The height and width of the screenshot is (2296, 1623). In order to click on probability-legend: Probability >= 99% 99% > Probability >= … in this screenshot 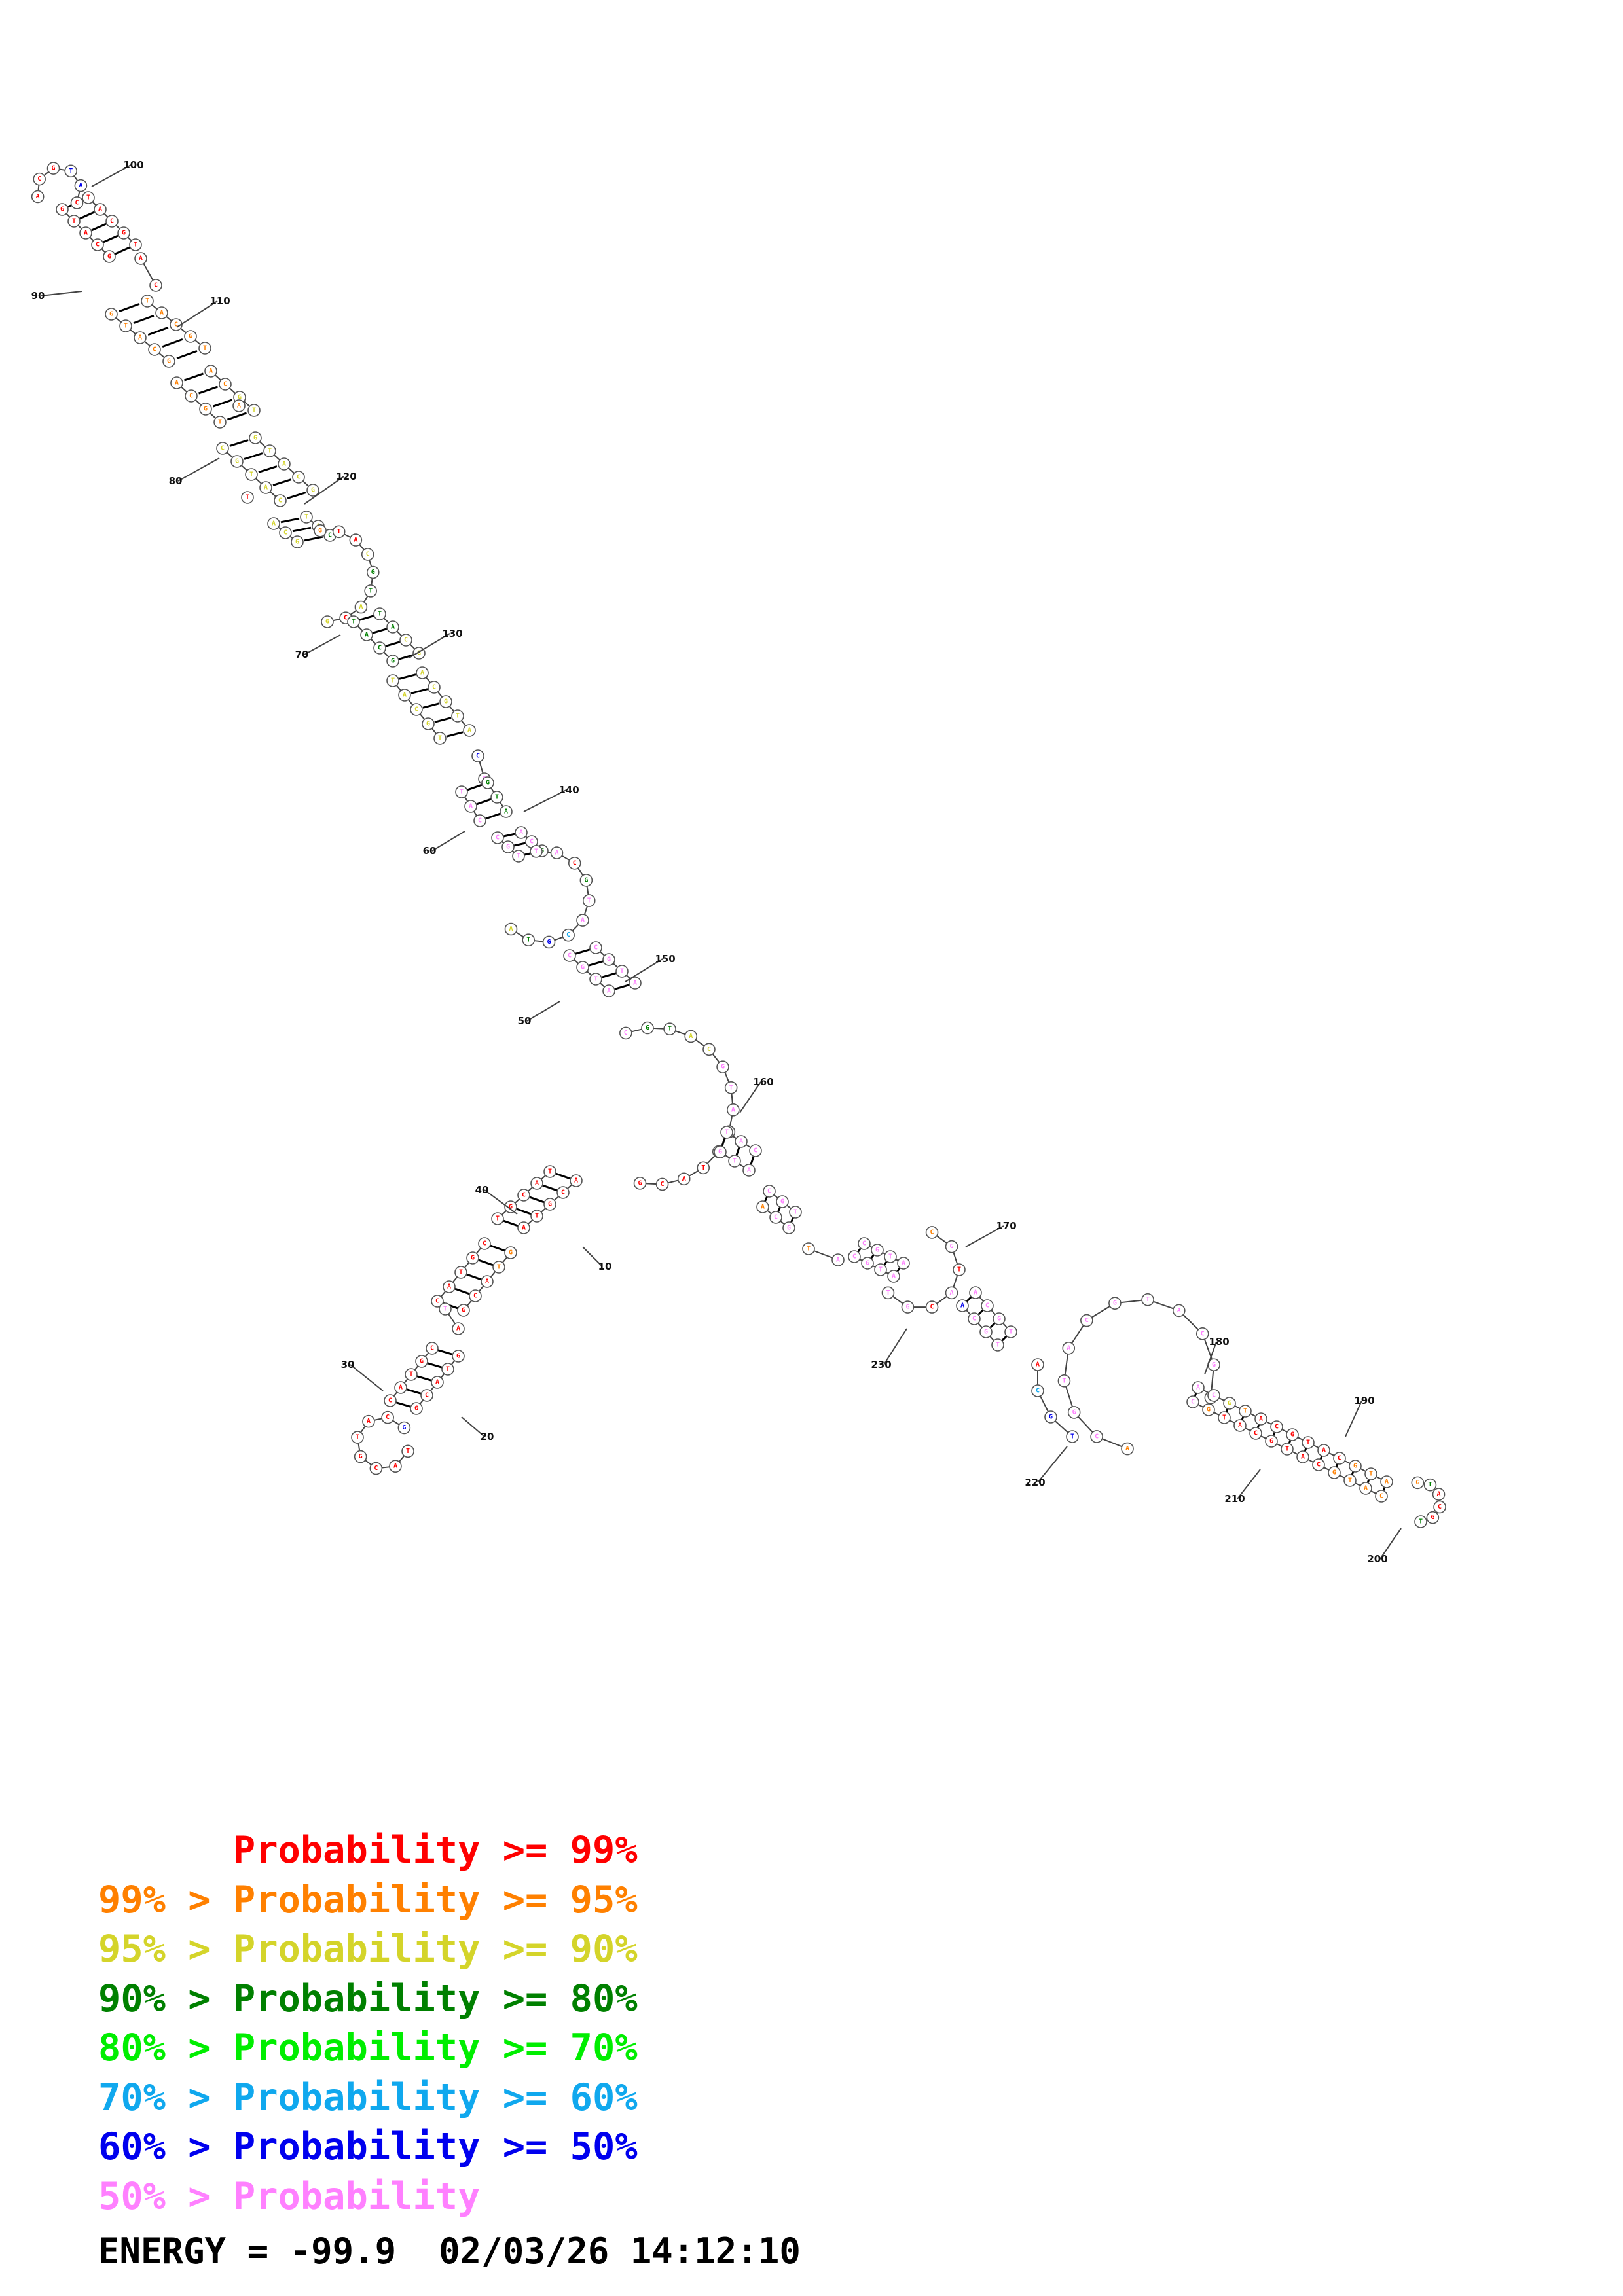, I will do `click(368, 2023)`.